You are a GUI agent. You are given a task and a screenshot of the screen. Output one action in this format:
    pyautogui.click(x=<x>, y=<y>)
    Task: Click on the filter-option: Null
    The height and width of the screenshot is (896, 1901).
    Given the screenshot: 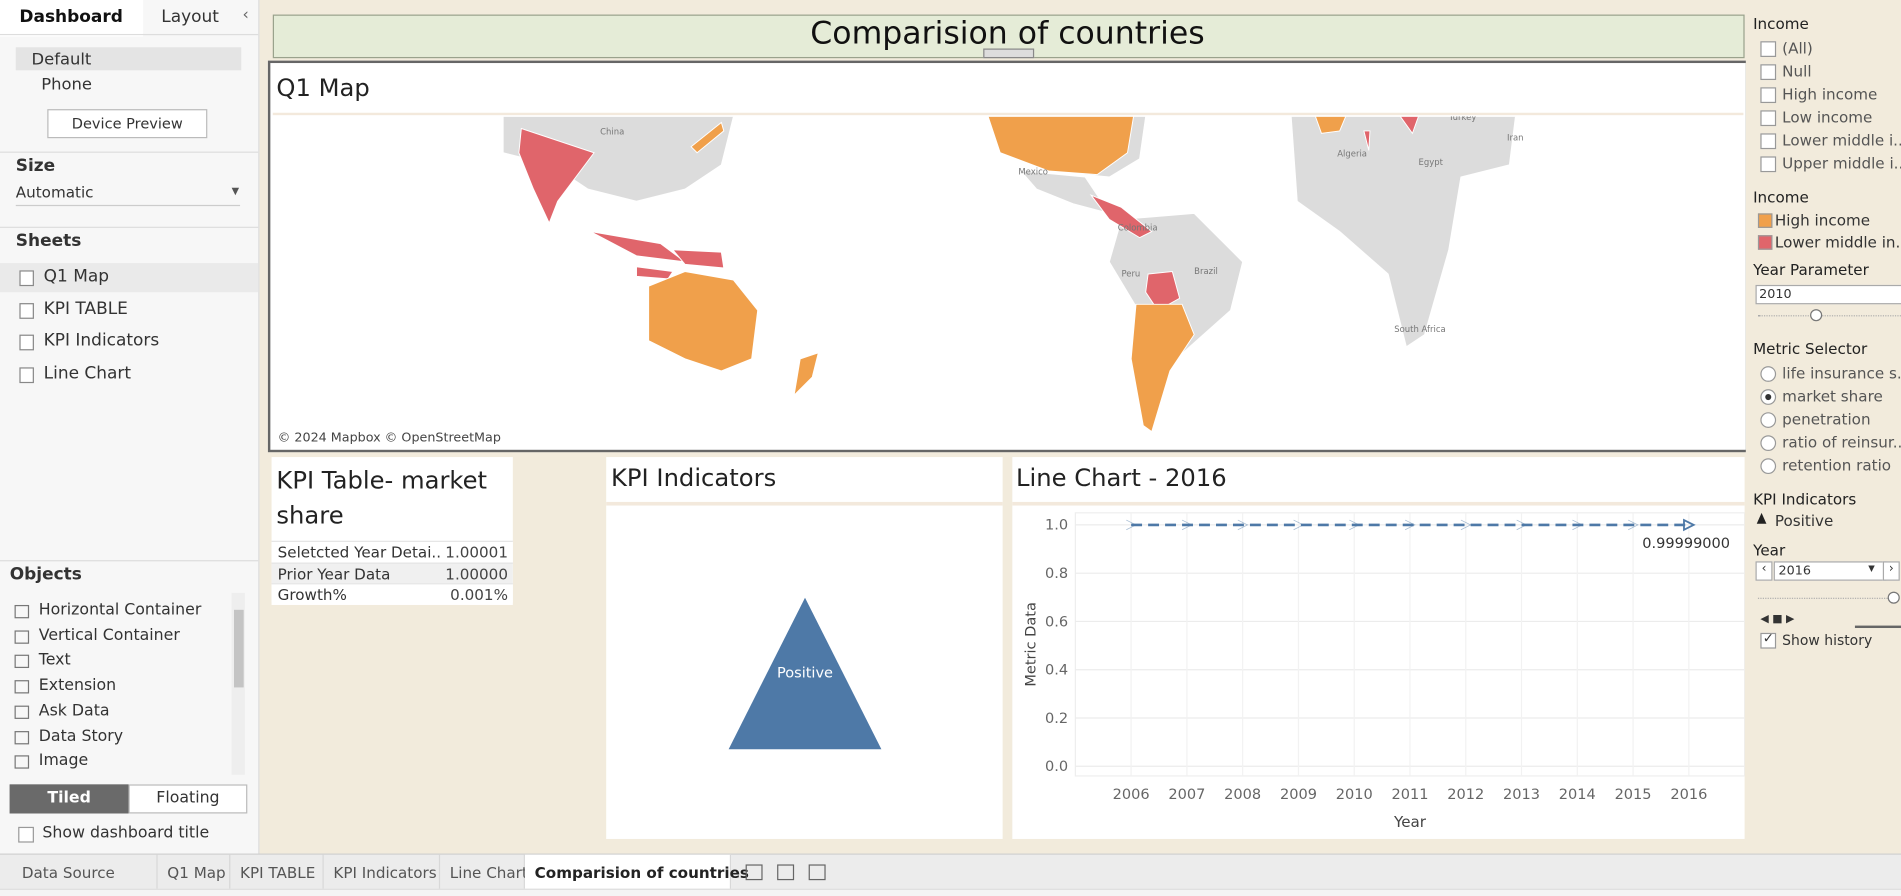 What is the action you would take?
    pyautogui.click(x=1797, y=71)
    